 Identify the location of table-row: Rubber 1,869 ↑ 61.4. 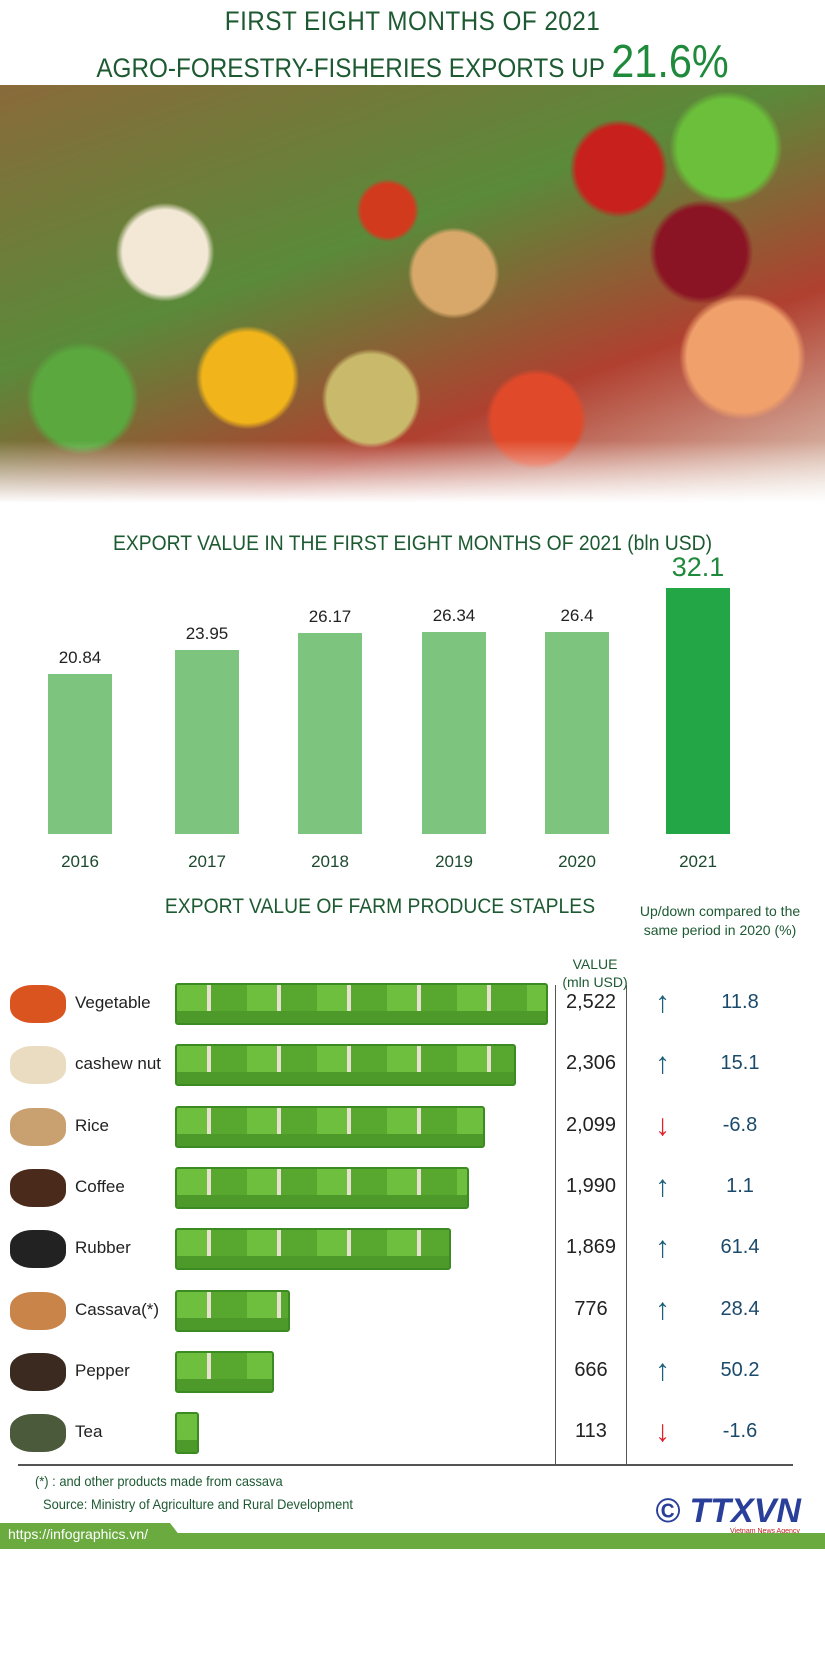
(412, 1248).